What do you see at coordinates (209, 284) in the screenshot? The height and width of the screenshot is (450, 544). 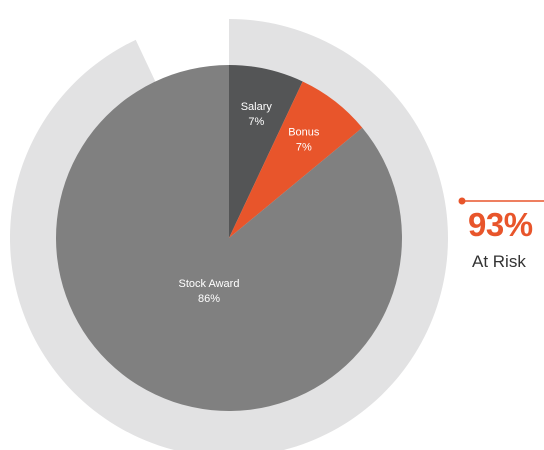 I see `slice-label-stock-award: Stock Award` at bounding box center [209, 284].